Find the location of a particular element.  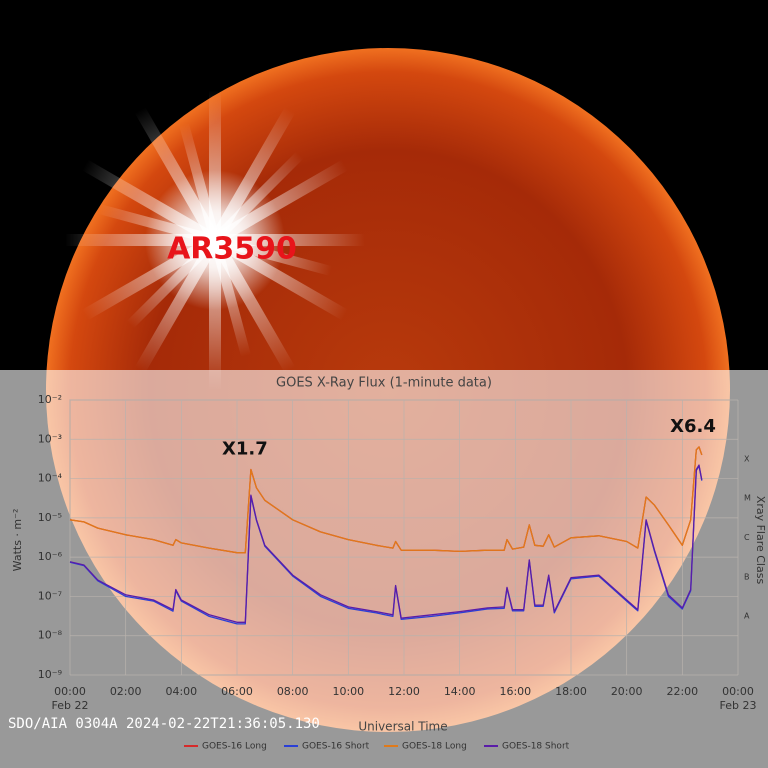

y-tick-label: 10⁻² is located at coordinates (50, 399).